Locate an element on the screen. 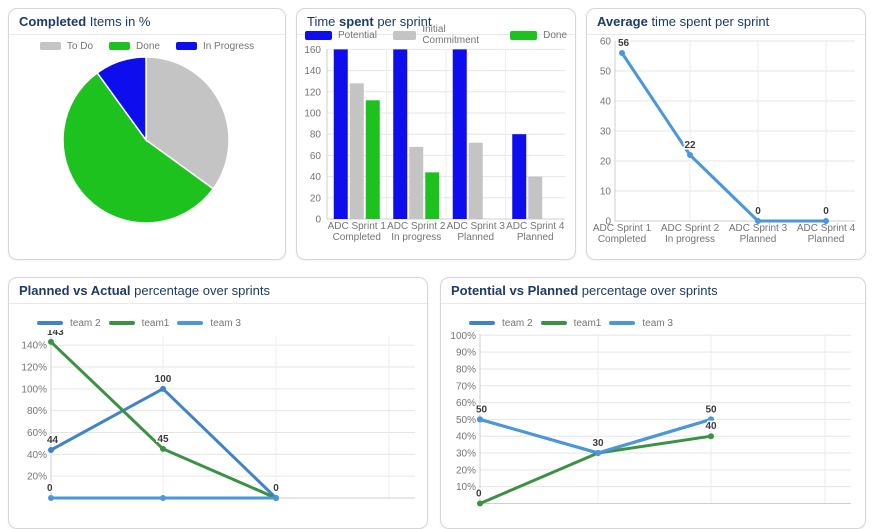 Image resolution: width=872 pixels, height=529 pixels. line-series-series is located at coordinates (724, 137).